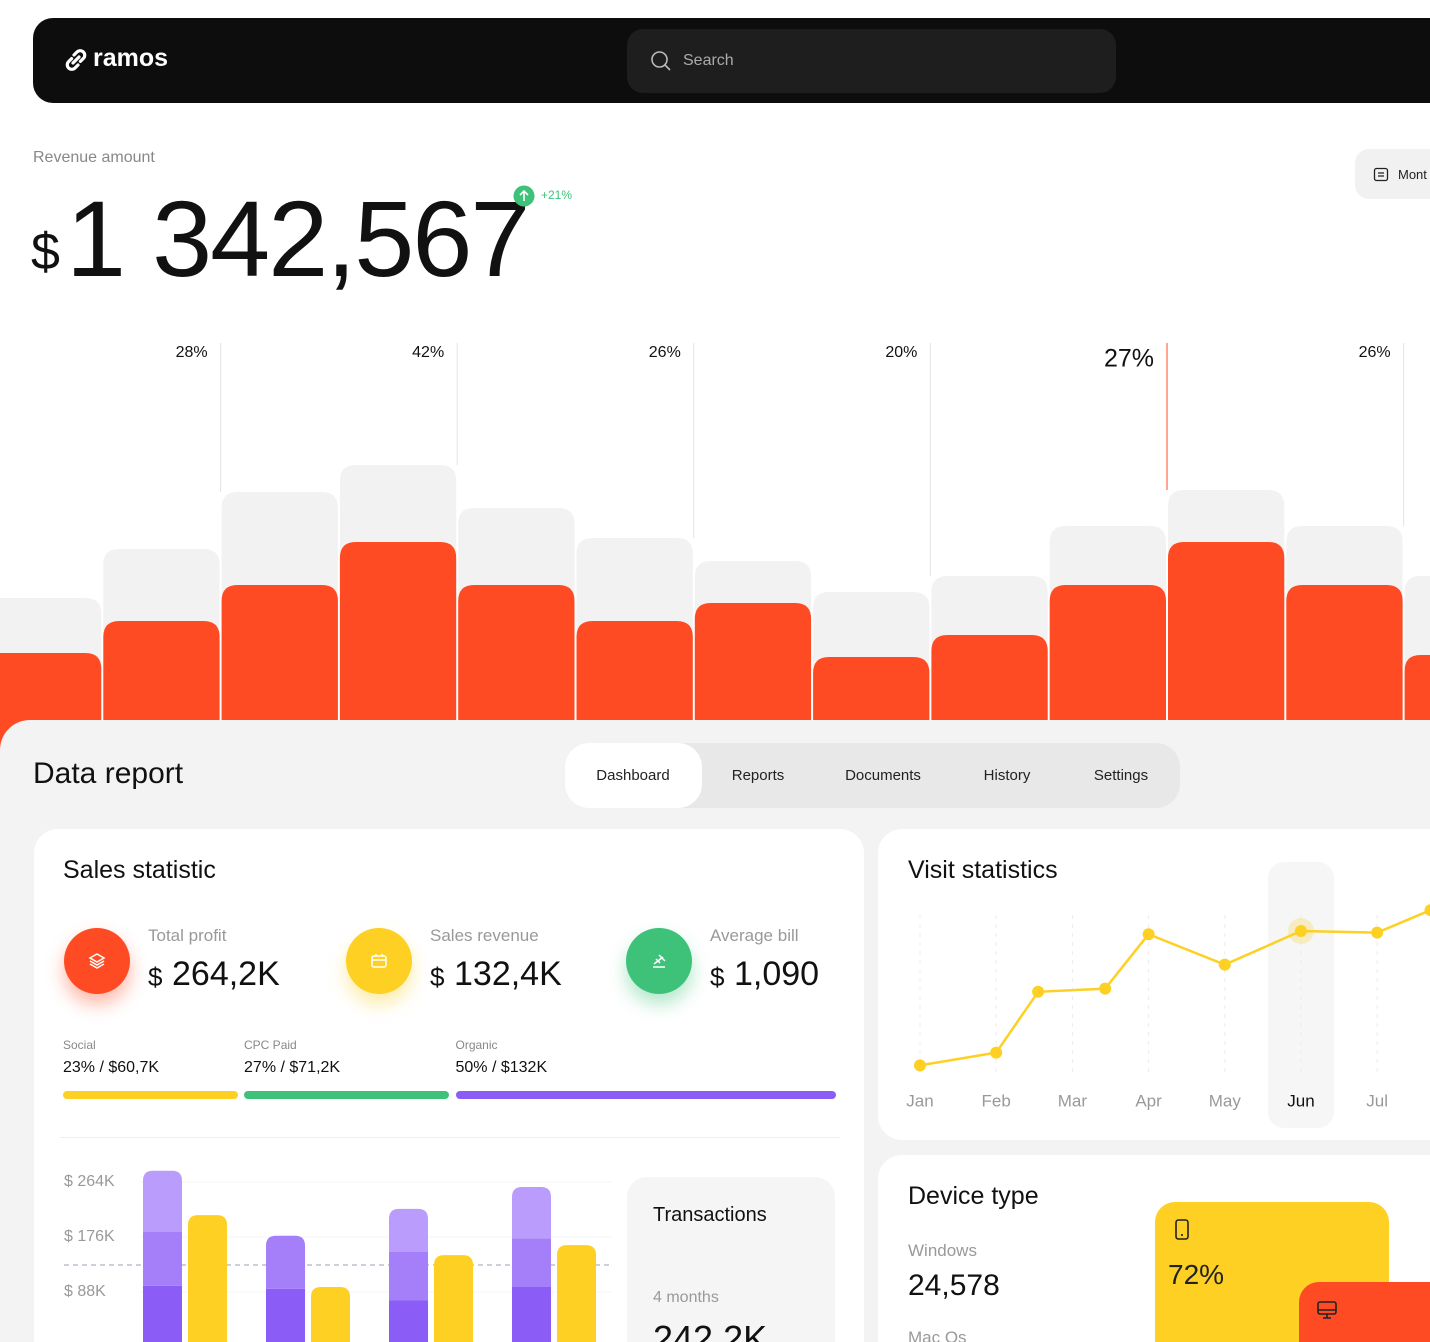 The width and height of the screenshot is (1430, 1342). I want to click on device-title: Device type, so click(973, 1196).